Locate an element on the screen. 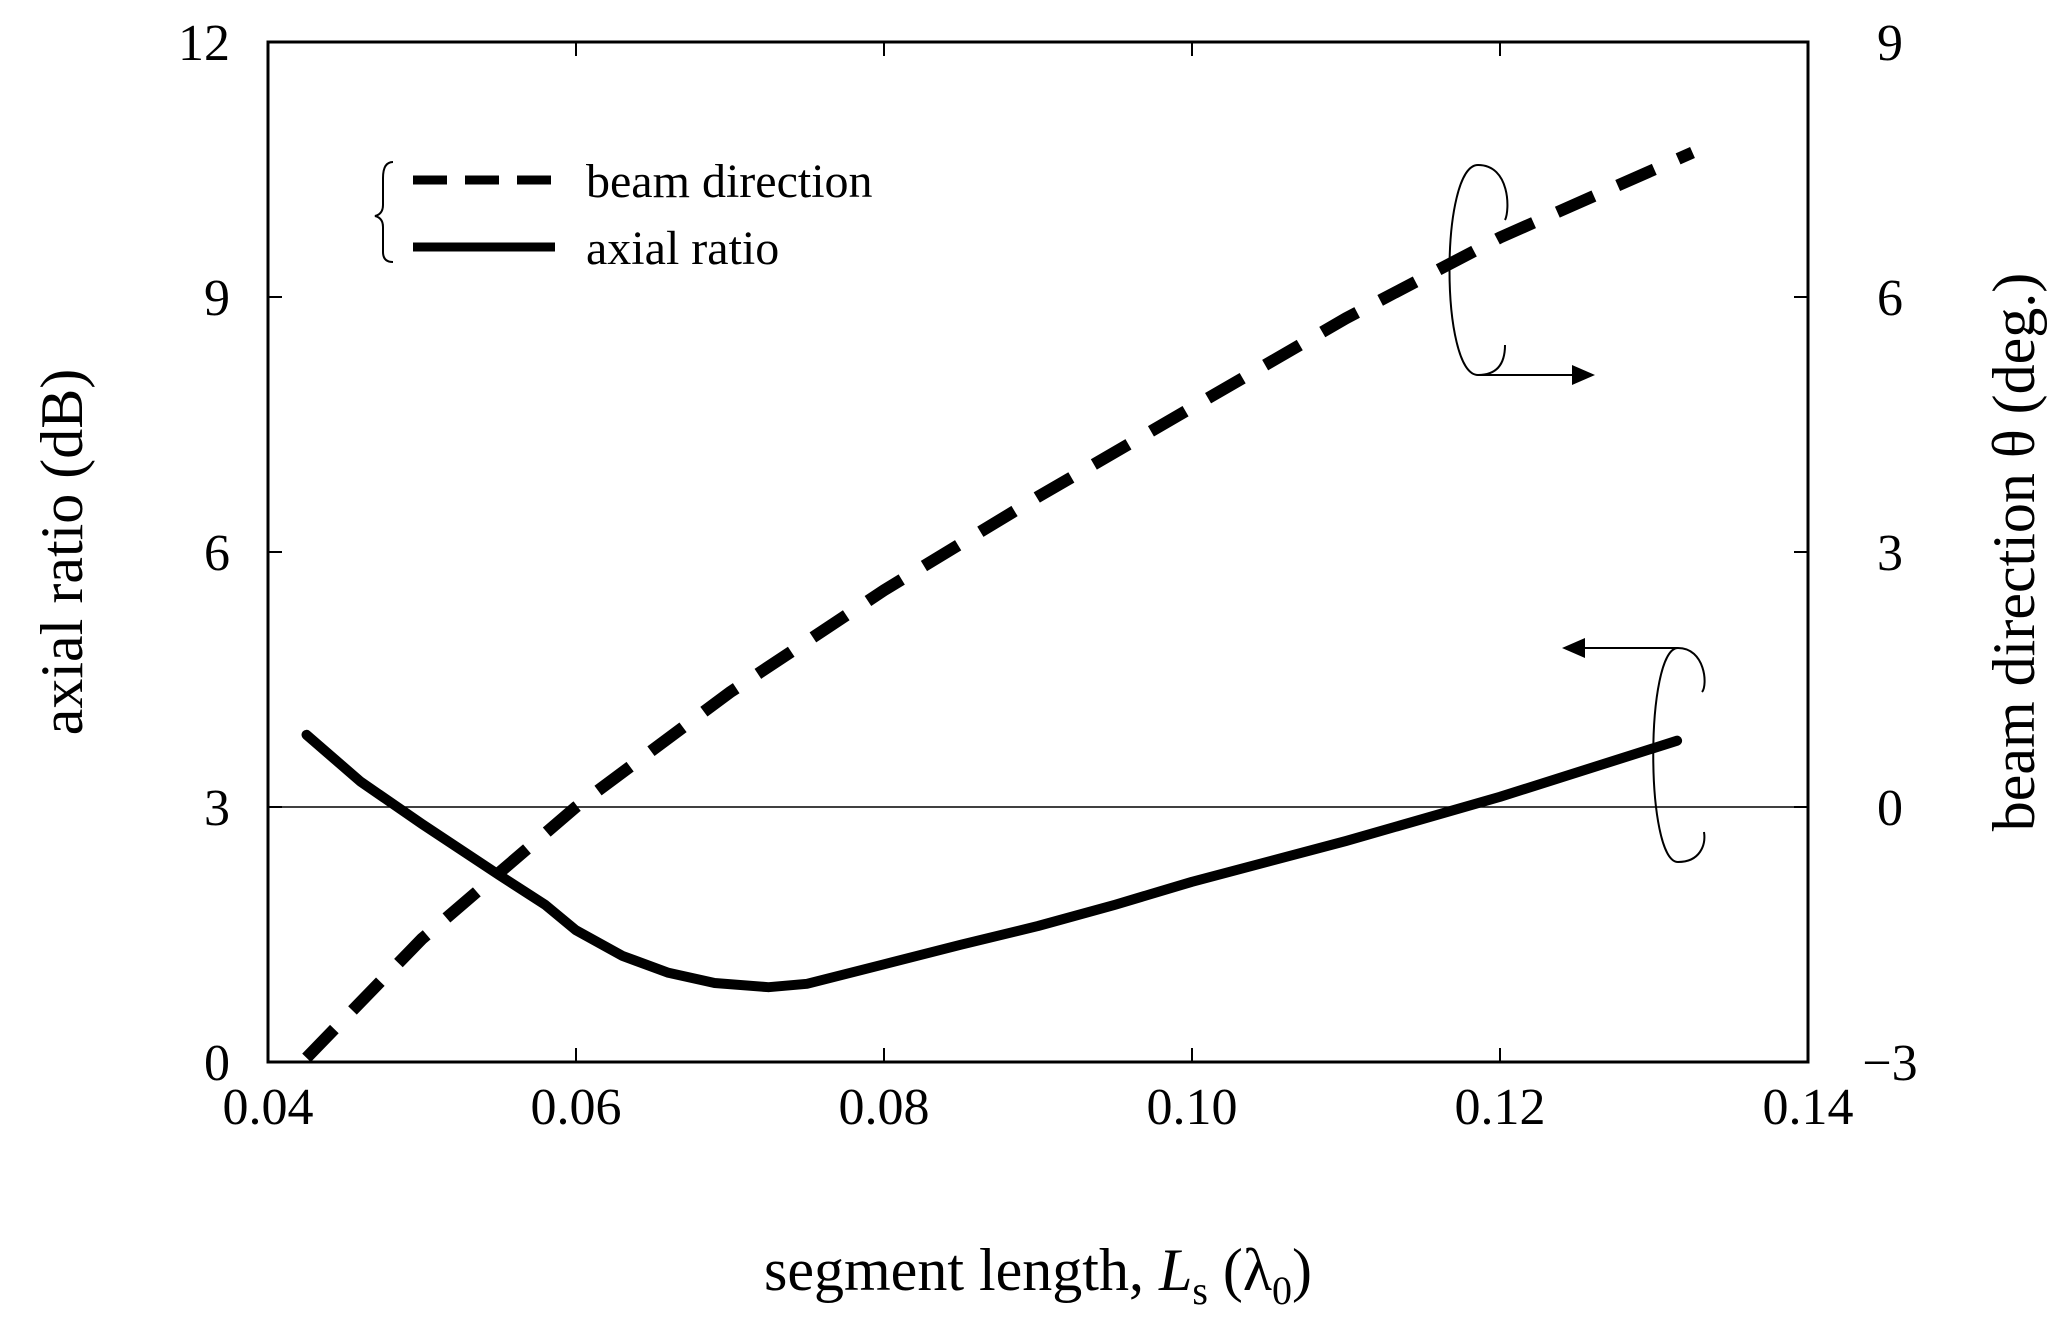 The width and height of the screenshot is (2068, 1317). x-tick-label: 0.12 is located at coordinates (1500, 1107).